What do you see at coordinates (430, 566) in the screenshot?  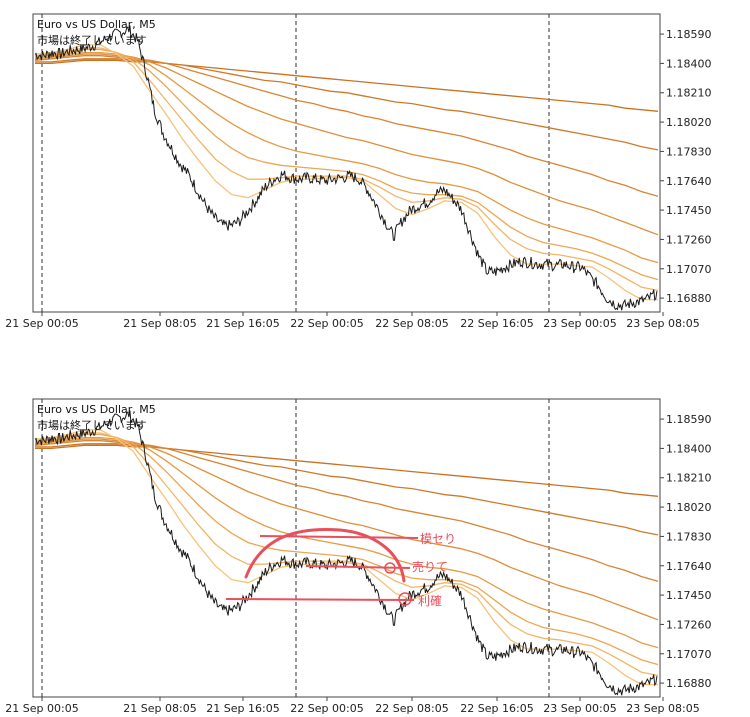 I see `annotation-label-sell: 売りて` at bounding box center [430, 566].